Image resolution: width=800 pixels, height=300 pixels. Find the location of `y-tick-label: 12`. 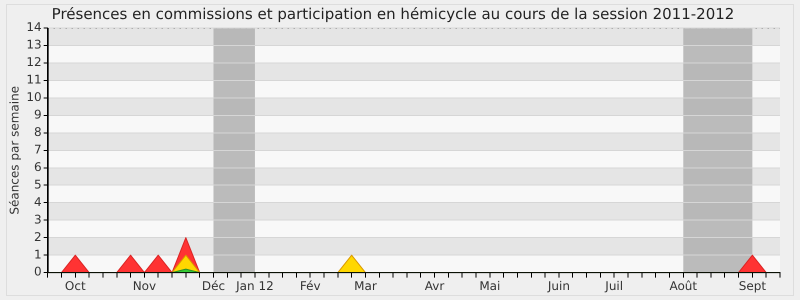

y-tick-label: 12 is located at coordinates (34, 62).